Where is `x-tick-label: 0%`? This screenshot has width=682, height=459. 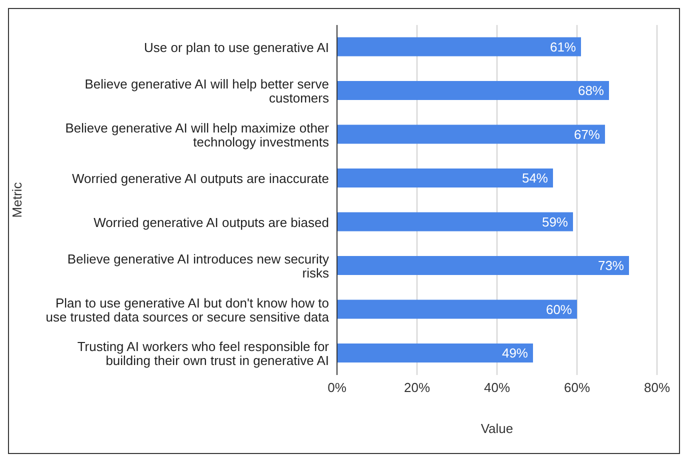 x-tick-label: 0% is located at coordinates (337, 388).